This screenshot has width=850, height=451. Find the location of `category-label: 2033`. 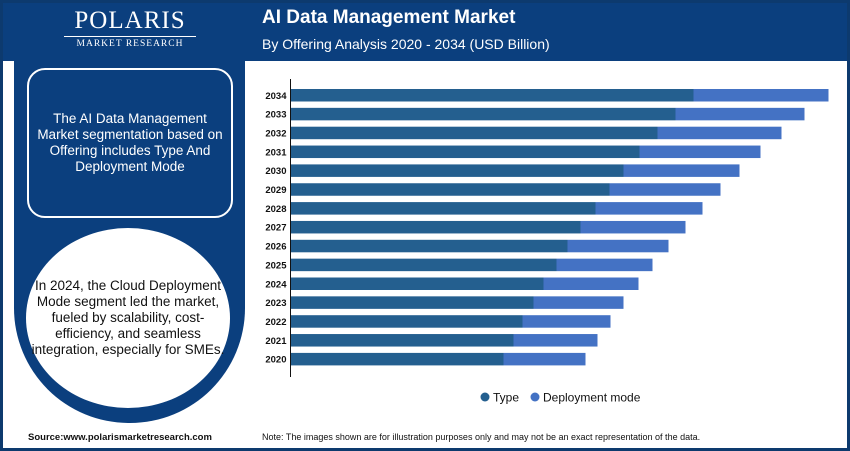

category-label: 2033 is located at coordinates (275, 115).